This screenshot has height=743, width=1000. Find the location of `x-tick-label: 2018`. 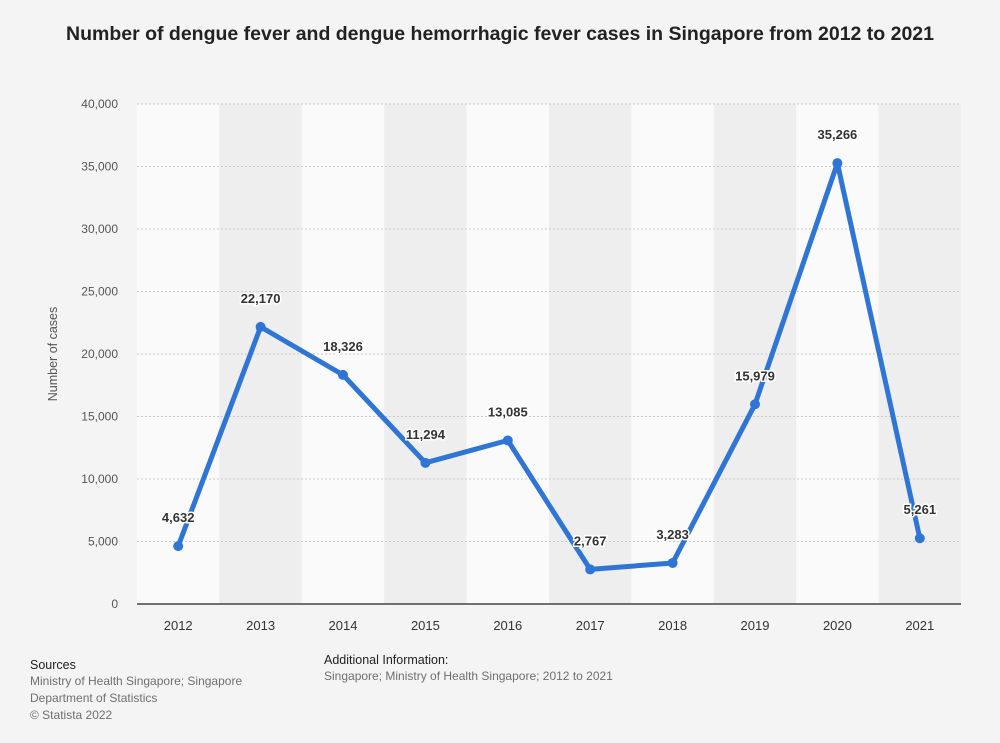

x-tick-label: 2018 is located at coordinates (672, 625).